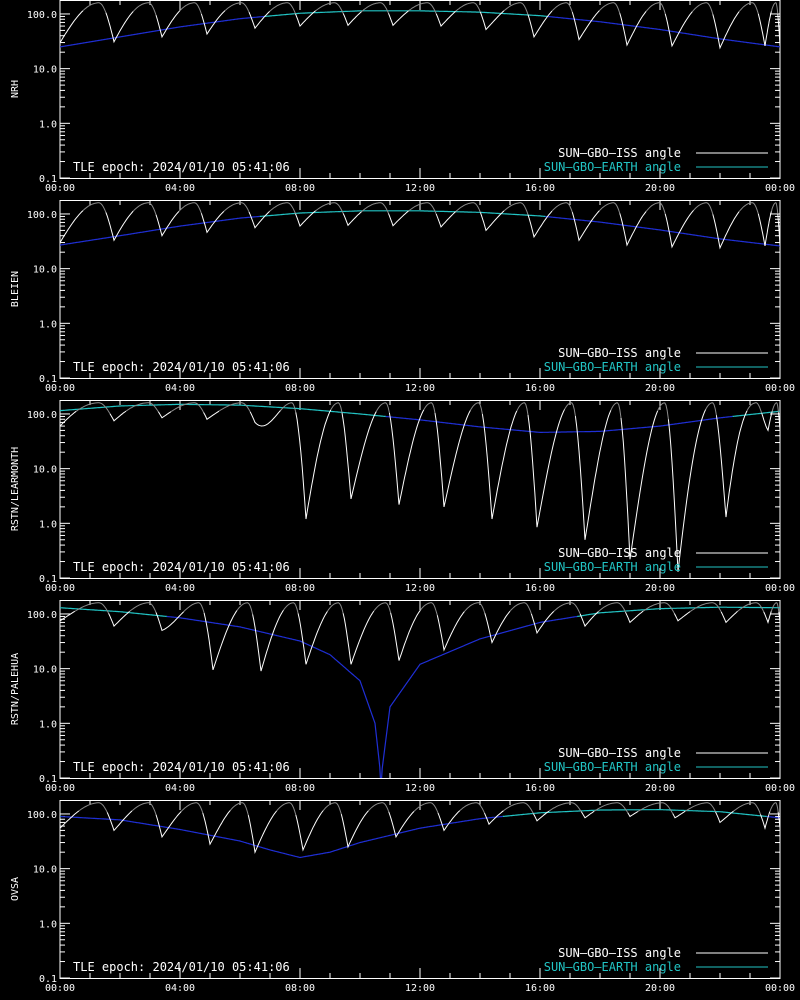  I want to click on y-tick-label: 10.0, so click(45, 70).